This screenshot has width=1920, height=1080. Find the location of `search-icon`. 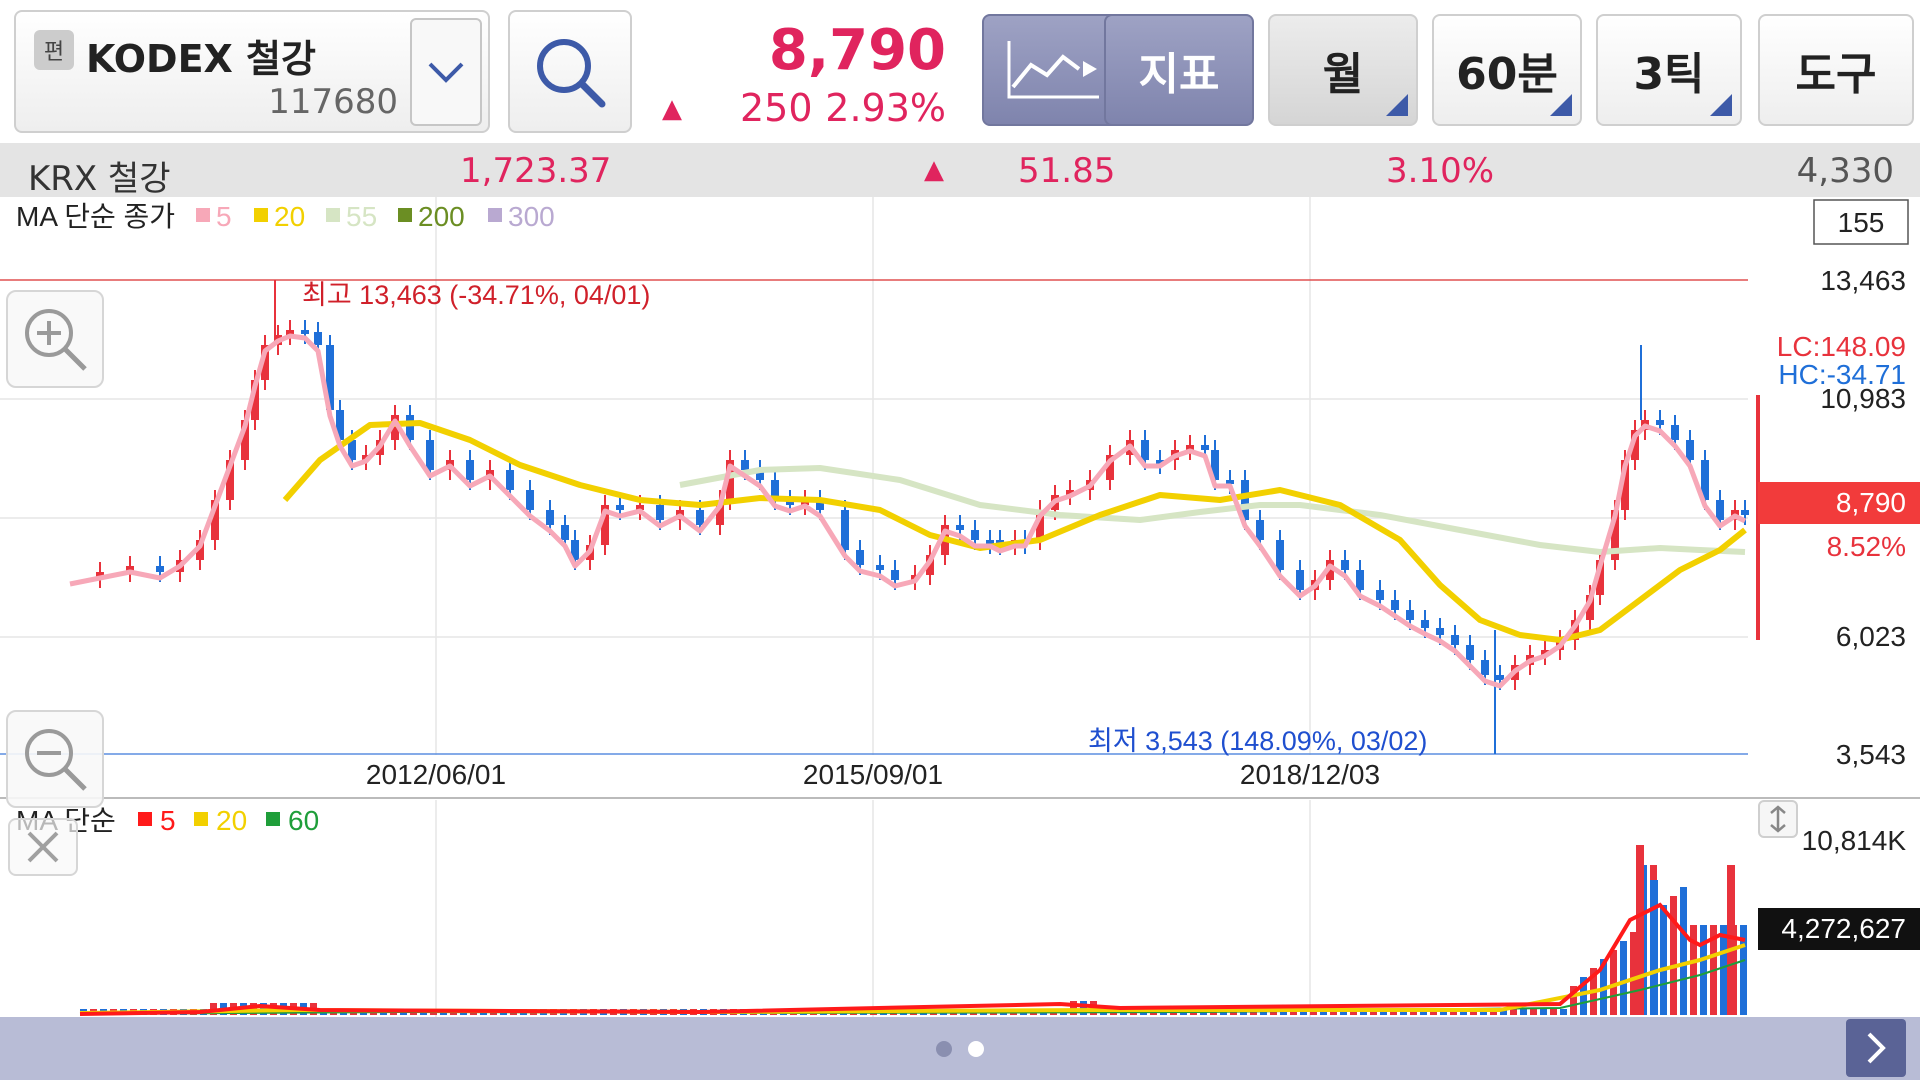

search-icon is located at coordinates (571, 72).